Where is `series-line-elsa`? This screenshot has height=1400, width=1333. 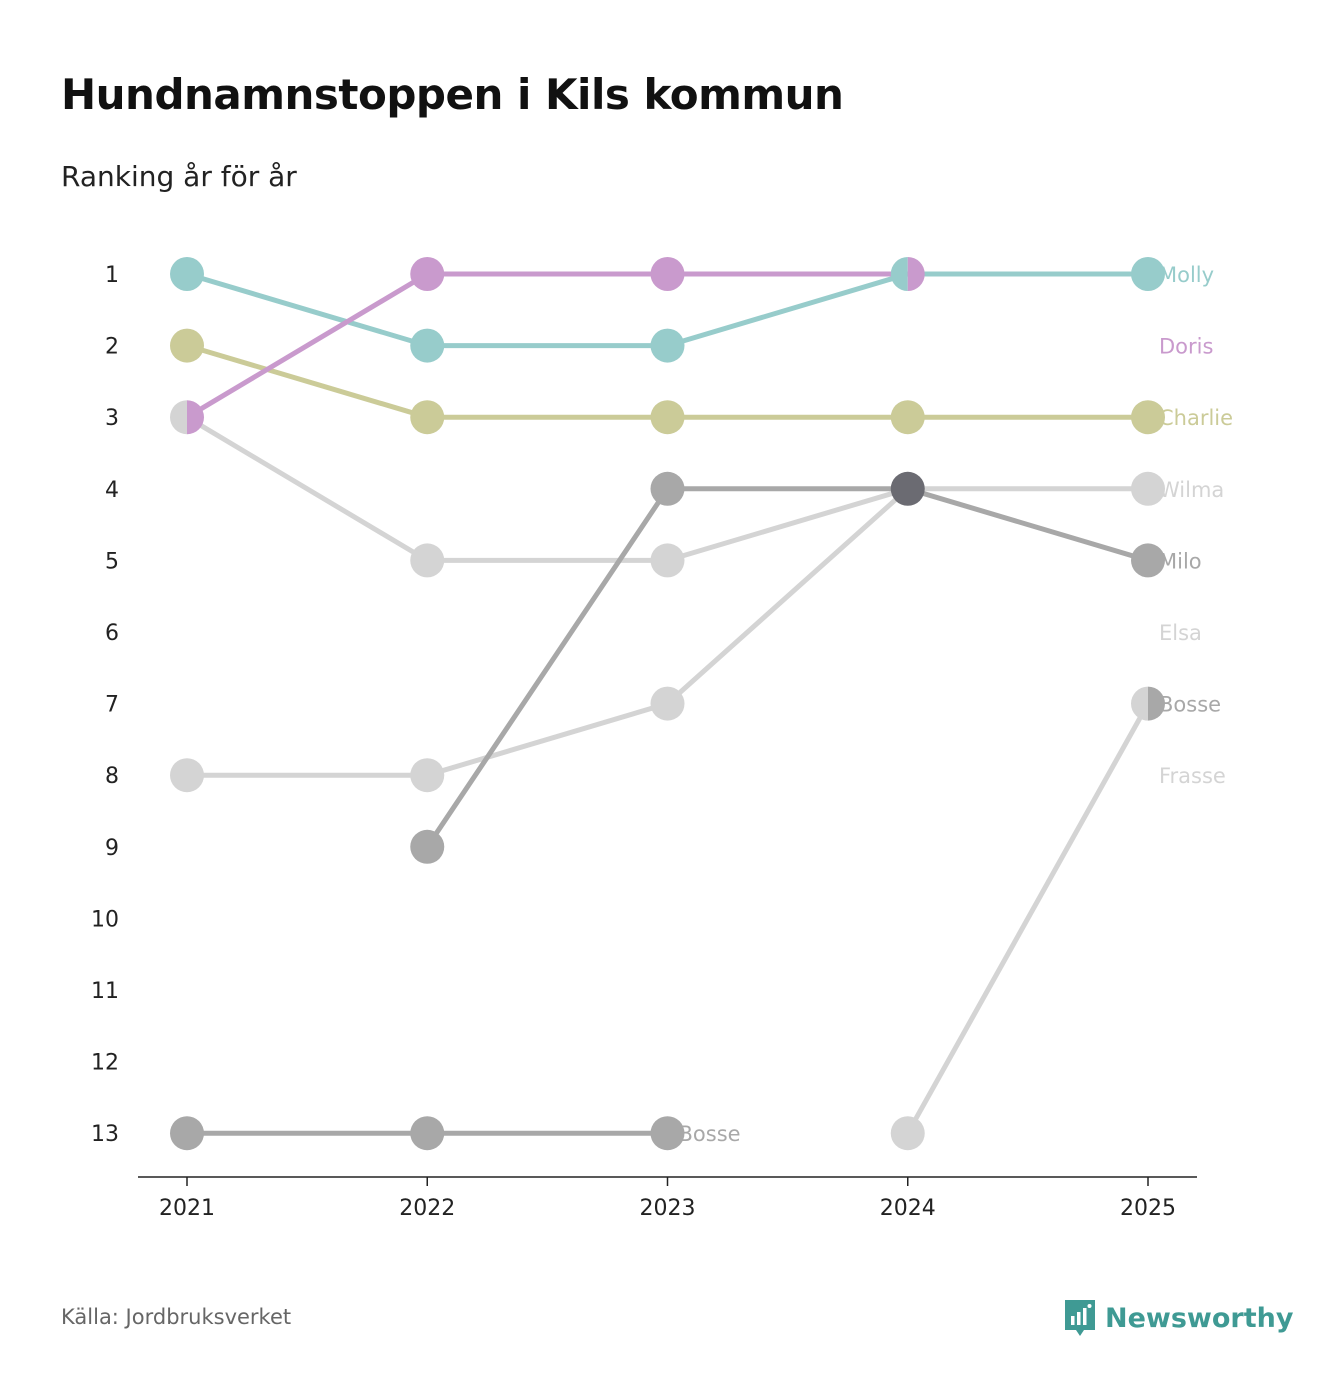 series-line-elsa is located at coordinates (547, 632).